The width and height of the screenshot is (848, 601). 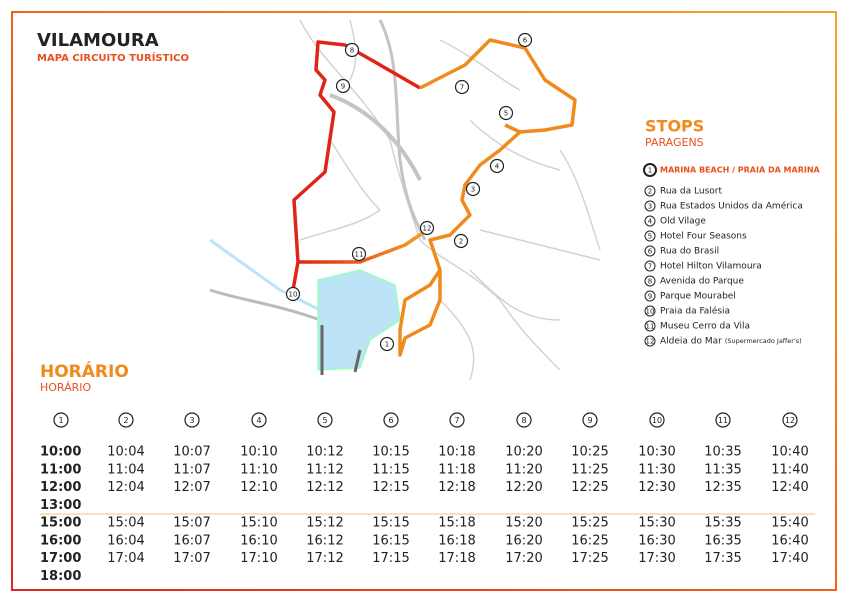 I want to click on time: 12:07, so click(x=191, y=487).